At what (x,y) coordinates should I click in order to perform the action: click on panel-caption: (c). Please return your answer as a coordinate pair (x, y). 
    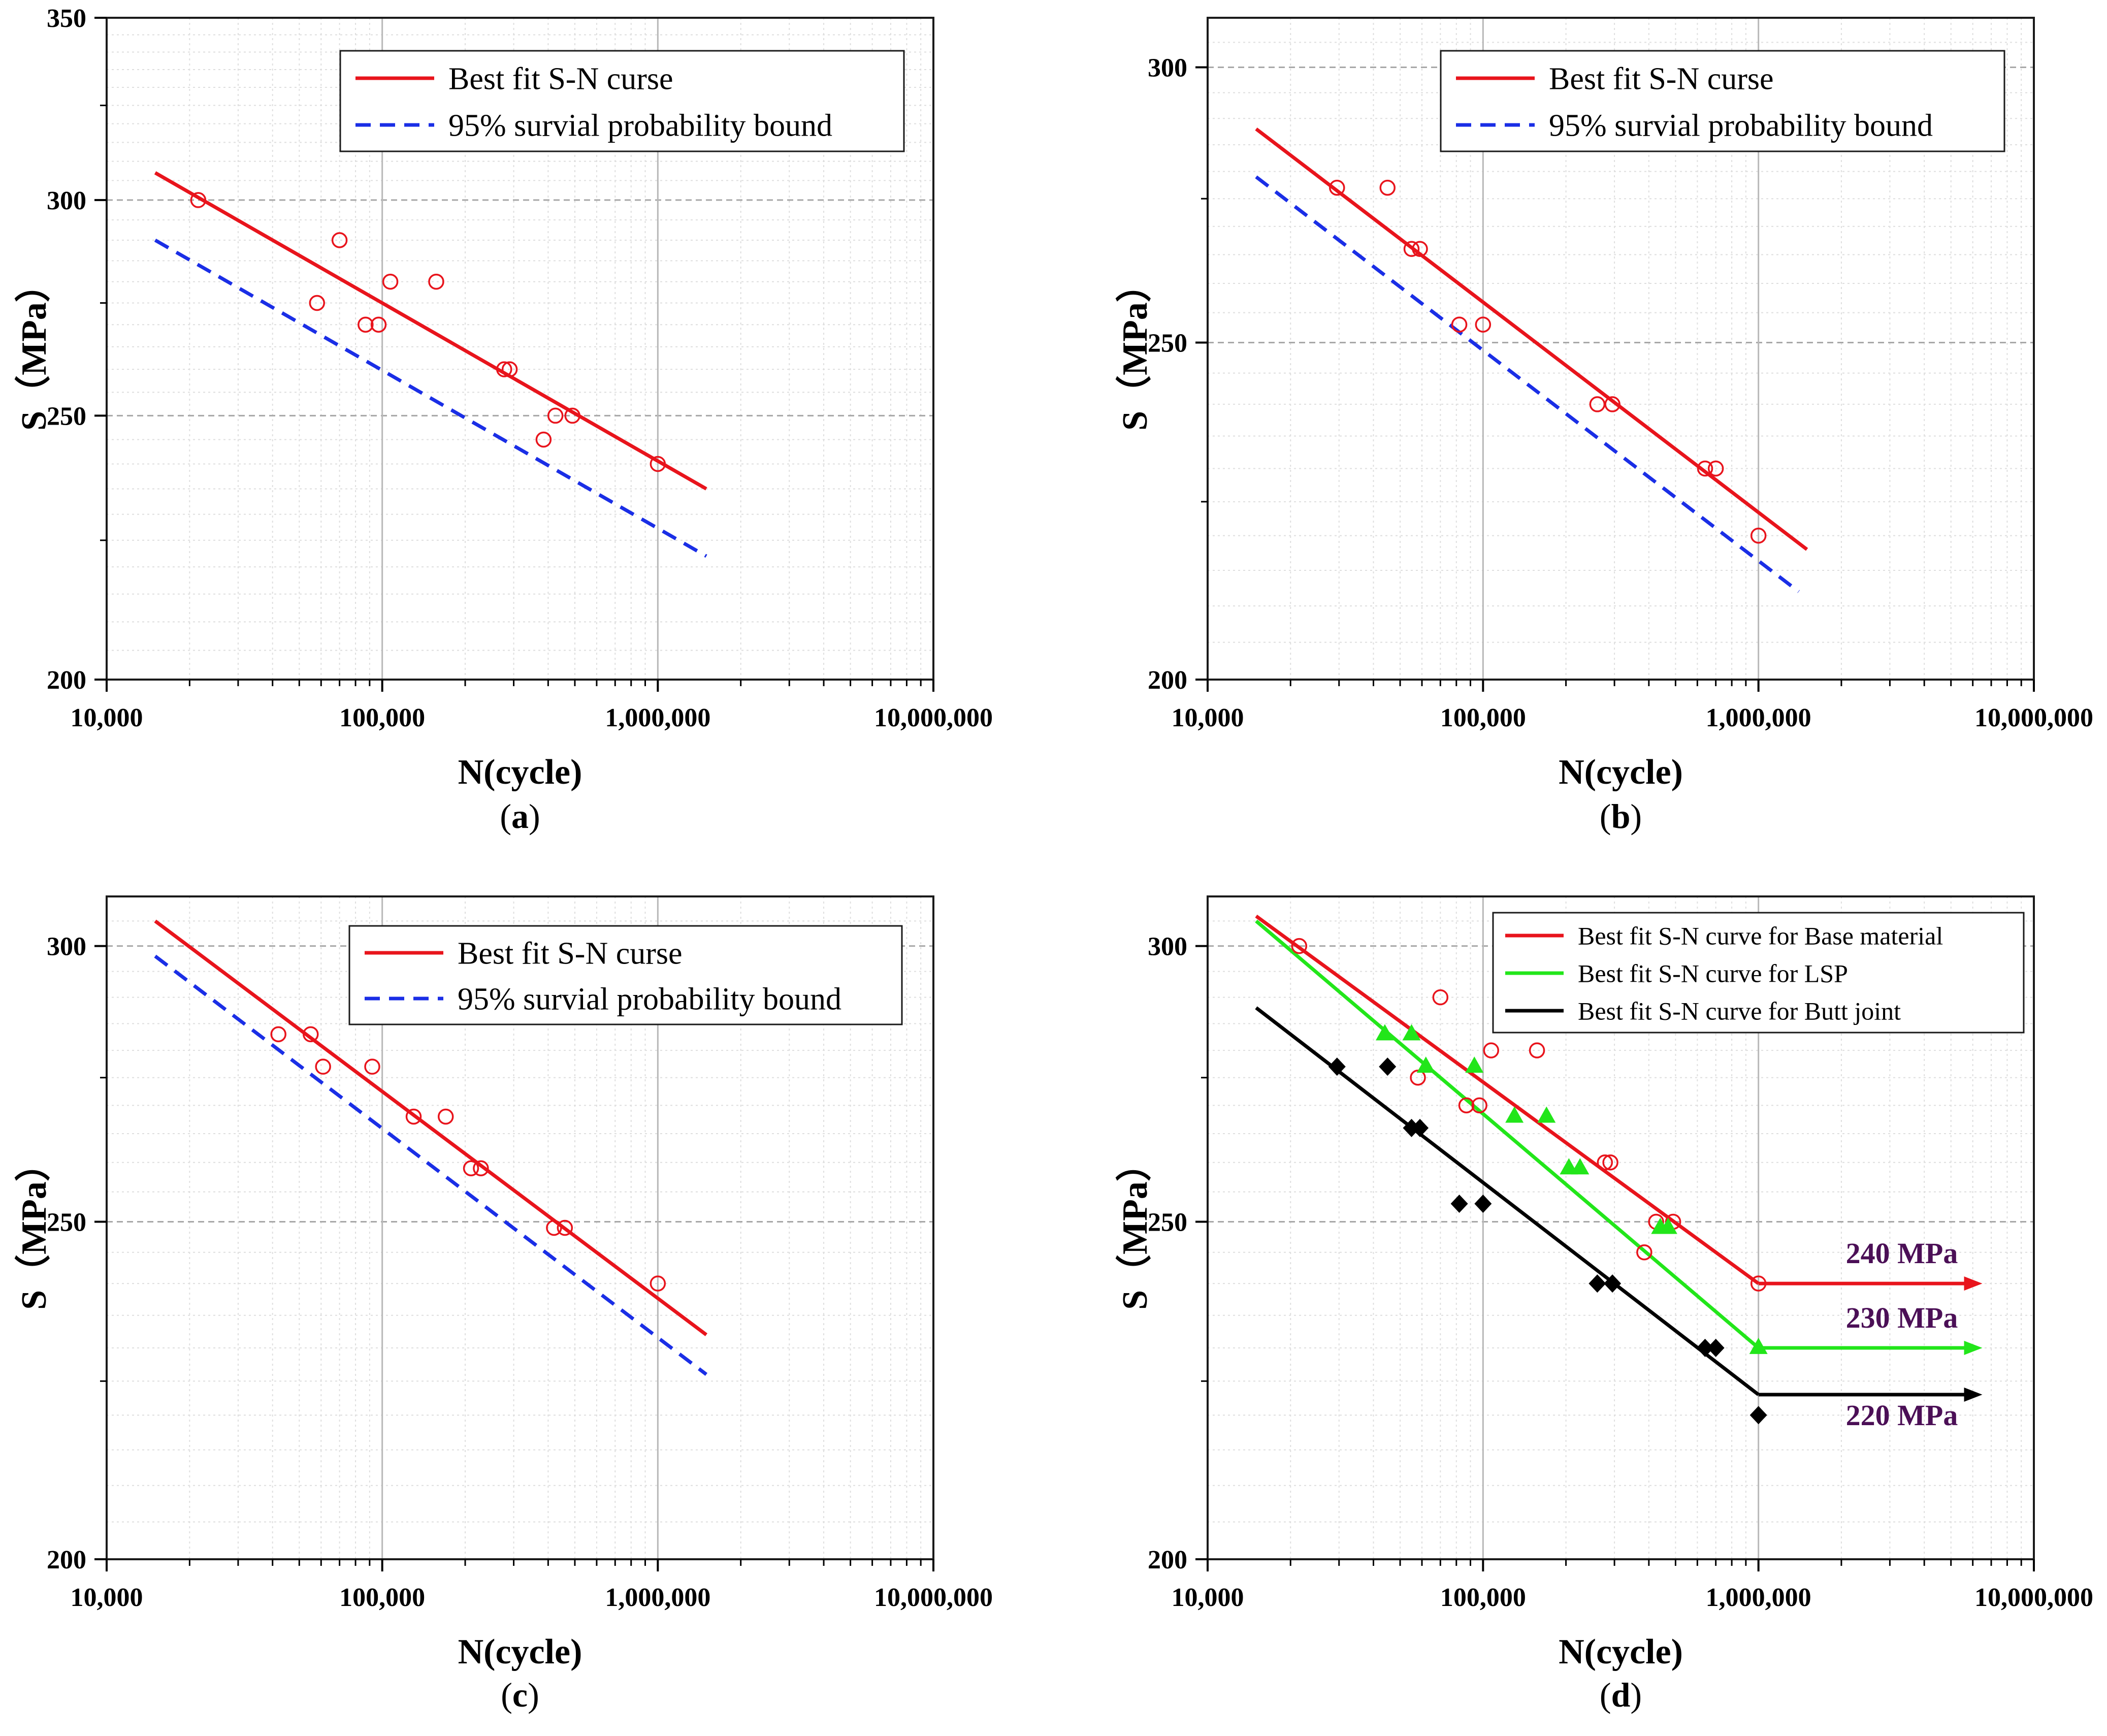
    Looking at the image, I should click on (520, 1695).